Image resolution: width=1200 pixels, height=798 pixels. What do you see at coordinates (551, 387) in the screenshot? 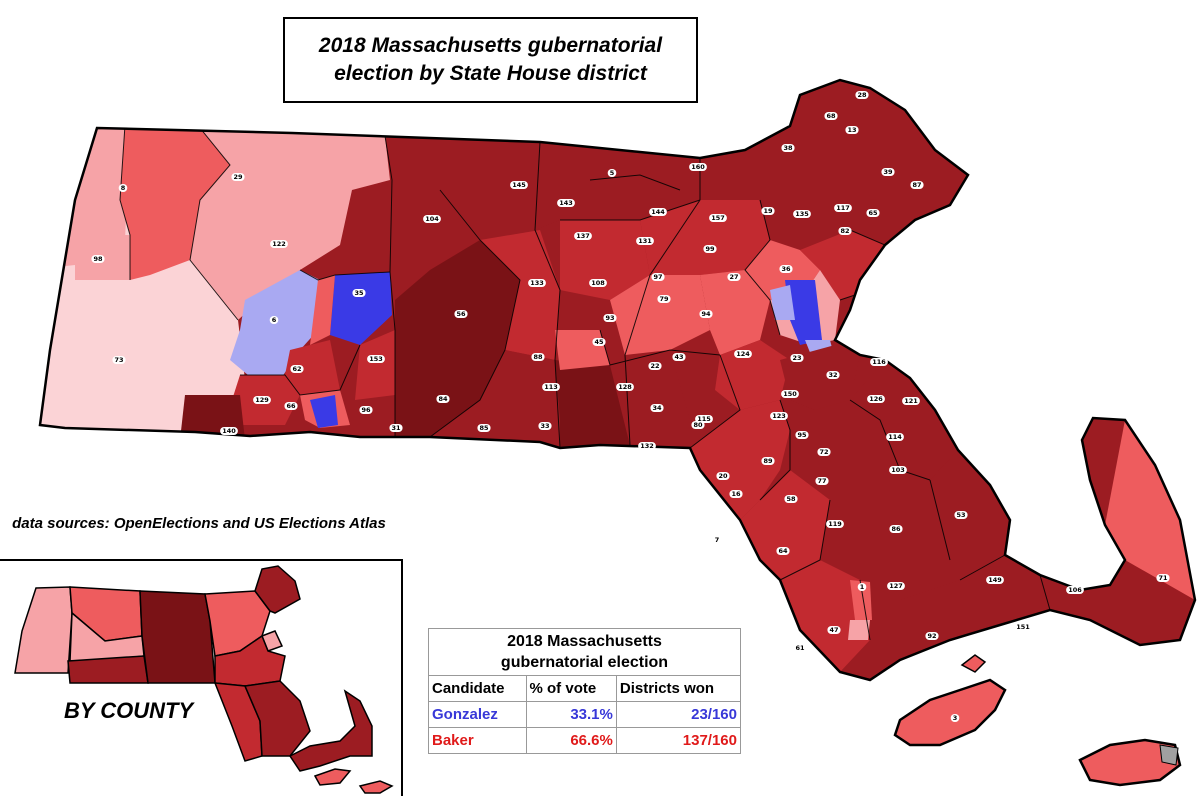
I see `district-label: 113` at bounding box center [551, 387].